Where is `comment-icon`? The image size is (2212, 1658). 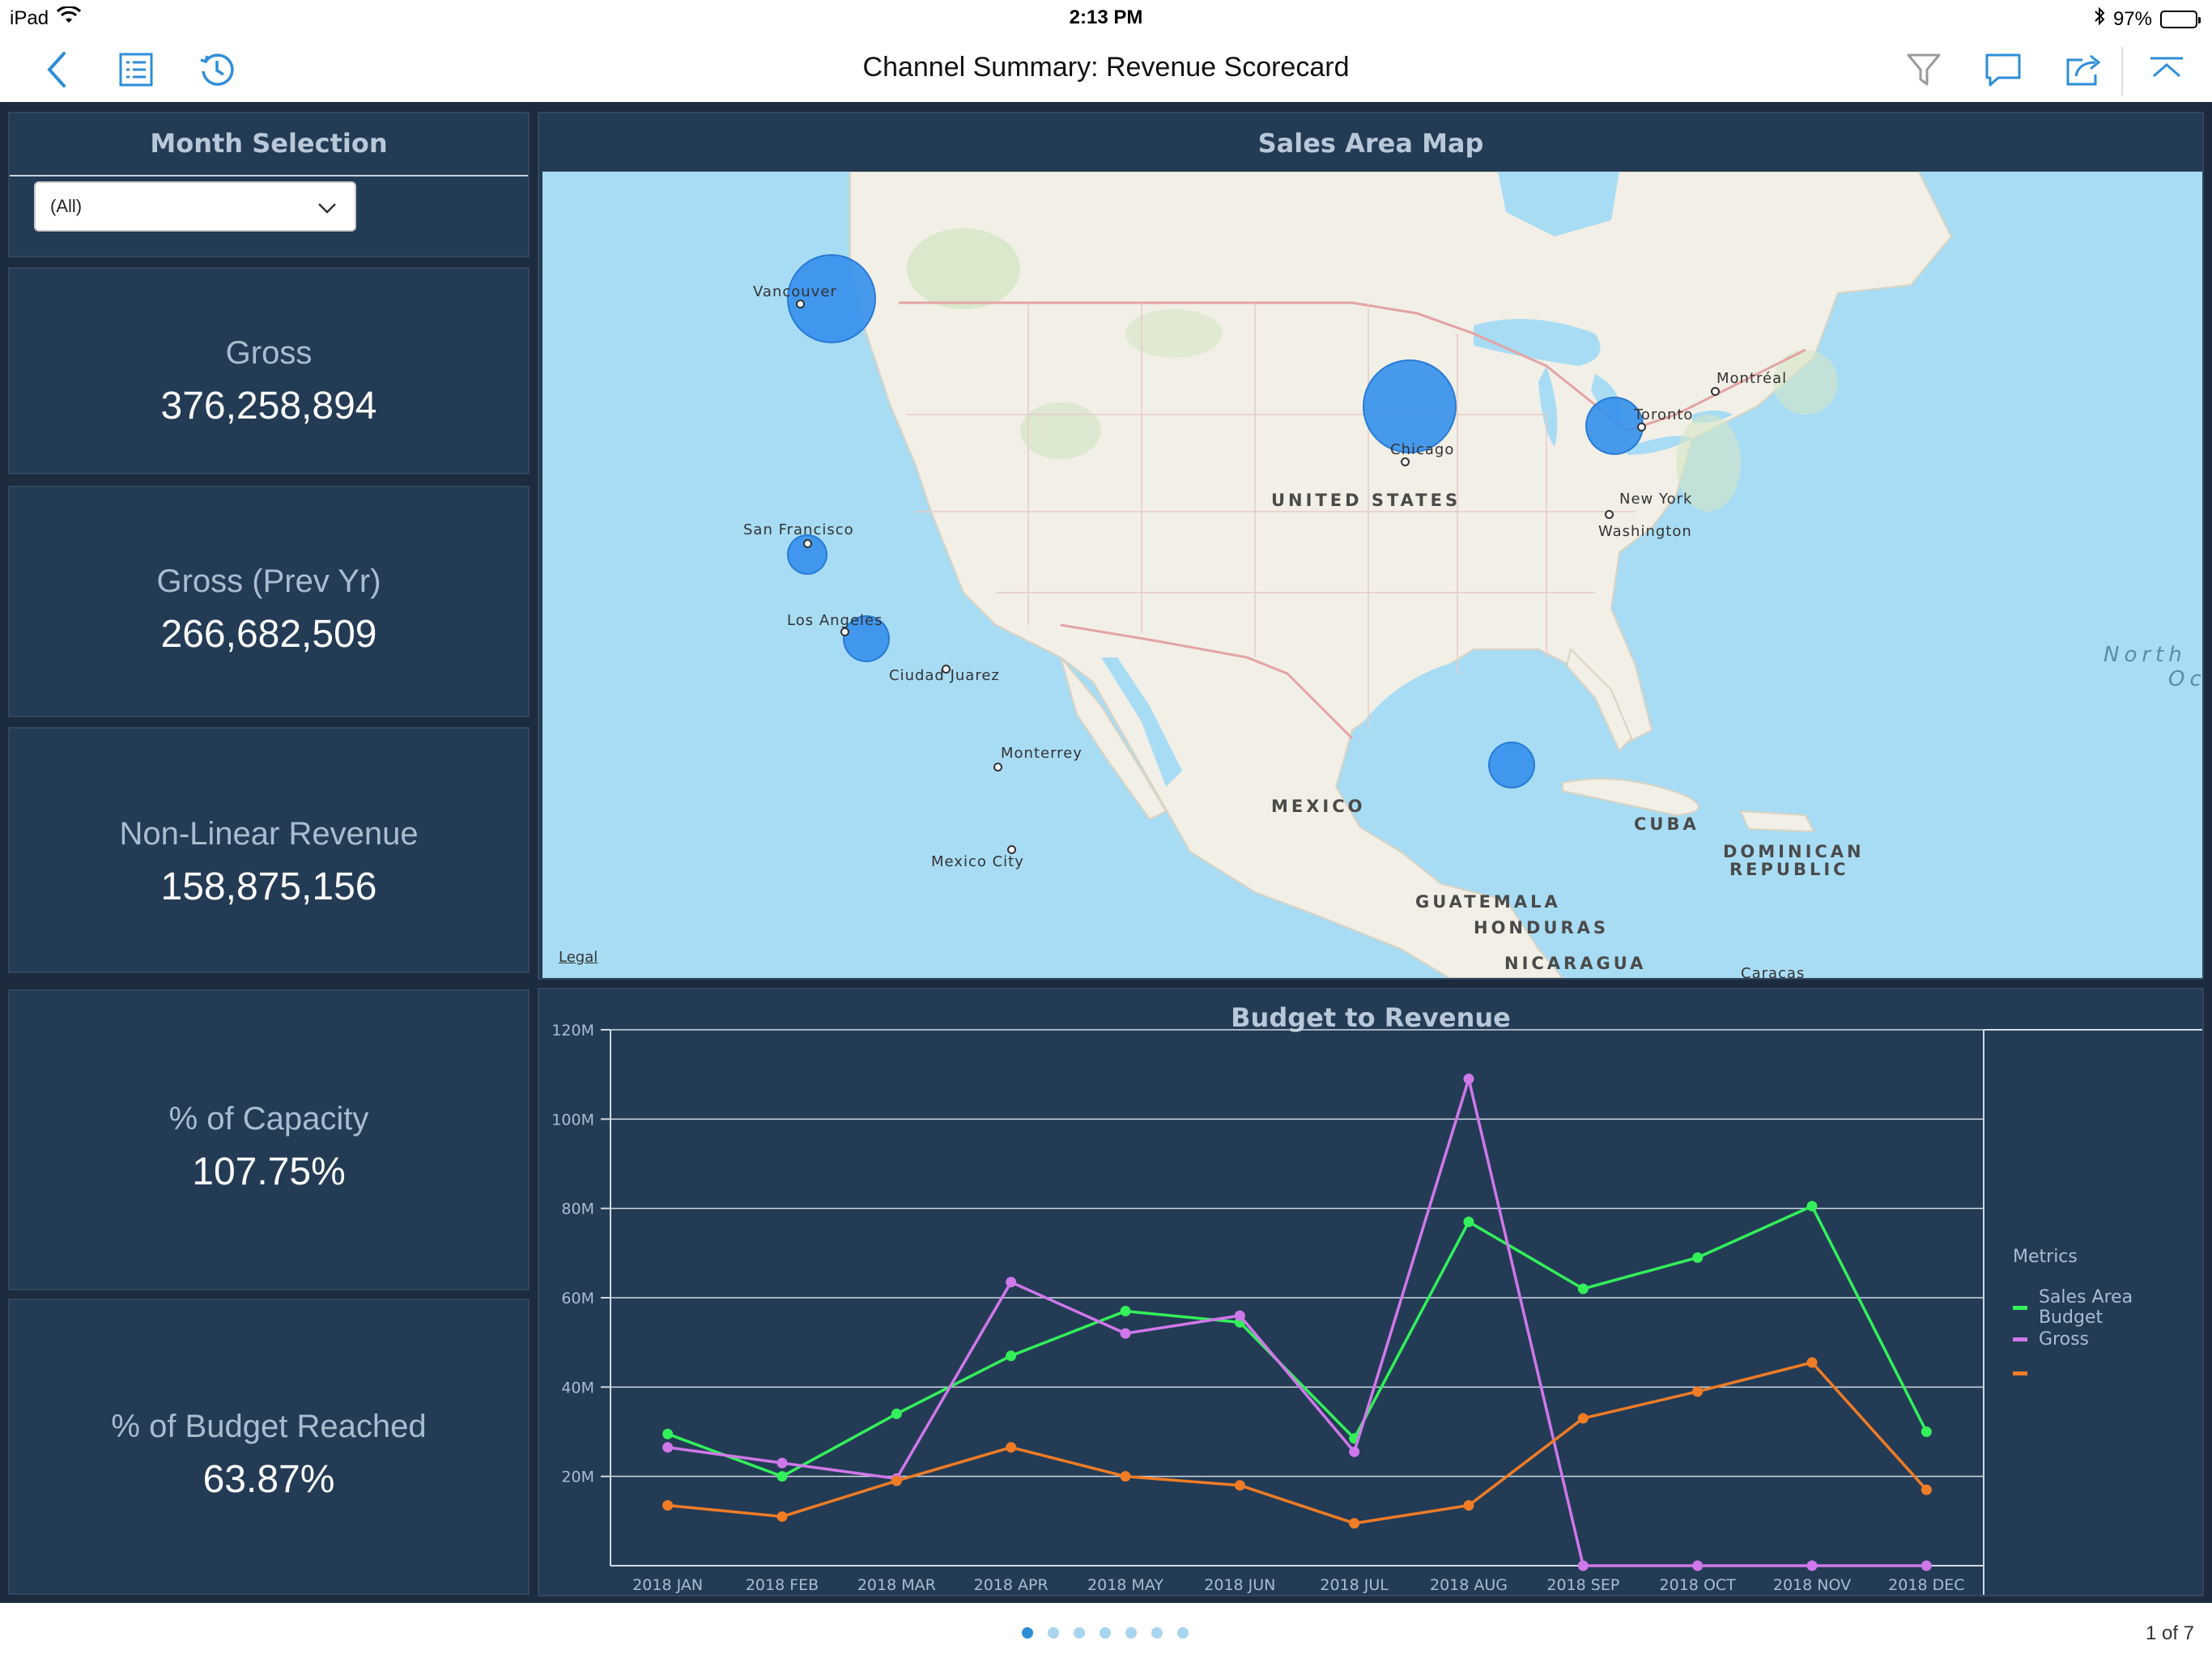
comment-icon is located at coordinates (2003, 69).